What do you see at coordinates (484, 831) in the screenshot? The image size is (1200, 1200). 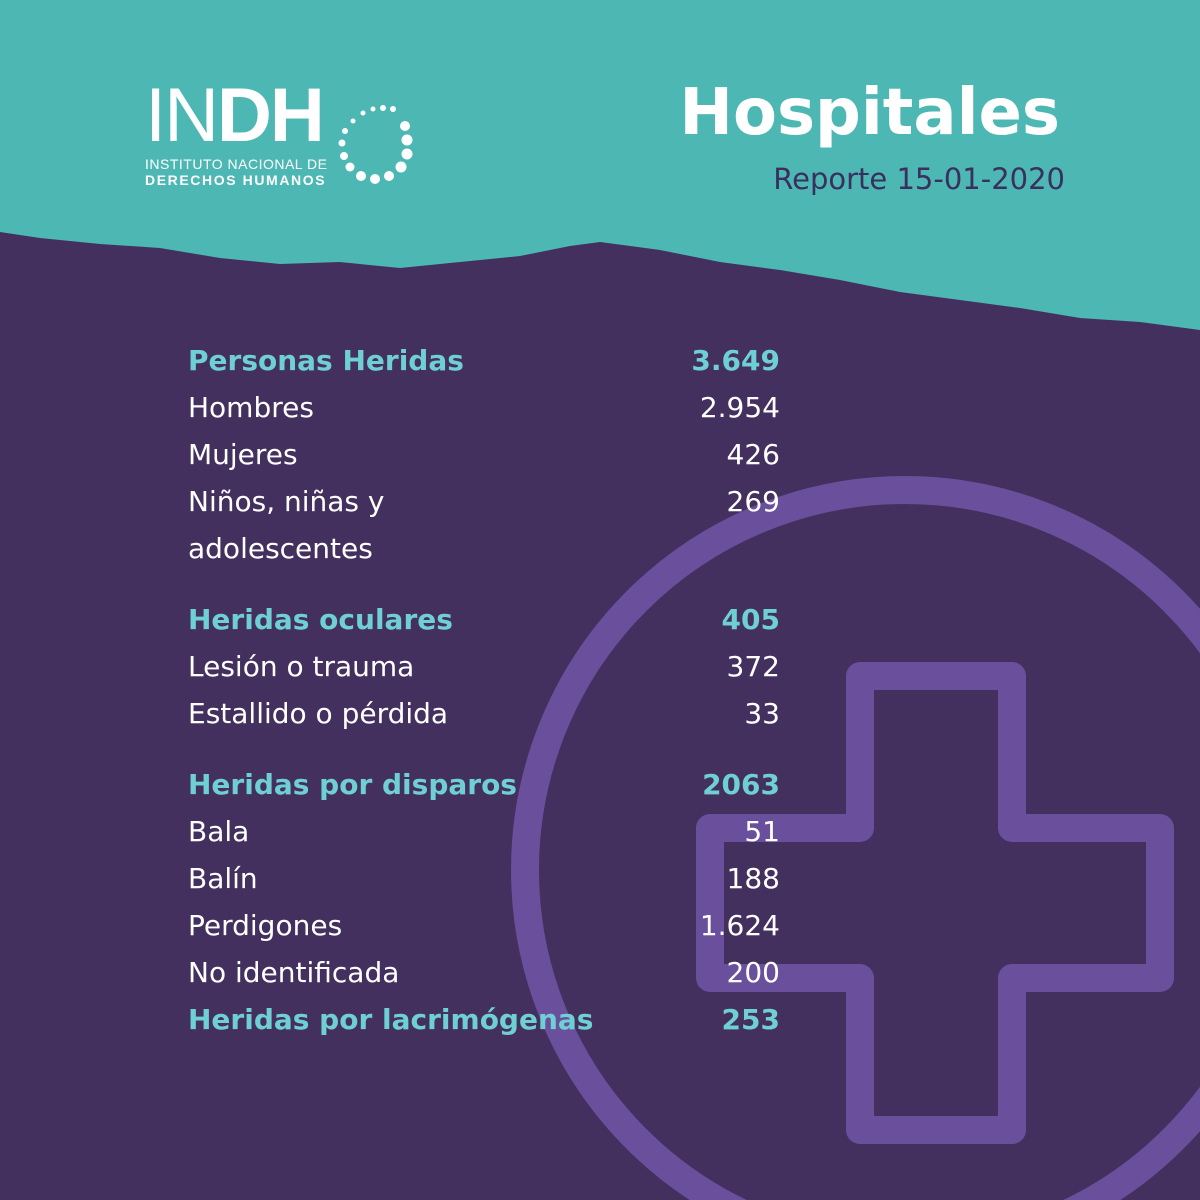 I see `table-row: Bala 51` at bounding box center [484, 831].